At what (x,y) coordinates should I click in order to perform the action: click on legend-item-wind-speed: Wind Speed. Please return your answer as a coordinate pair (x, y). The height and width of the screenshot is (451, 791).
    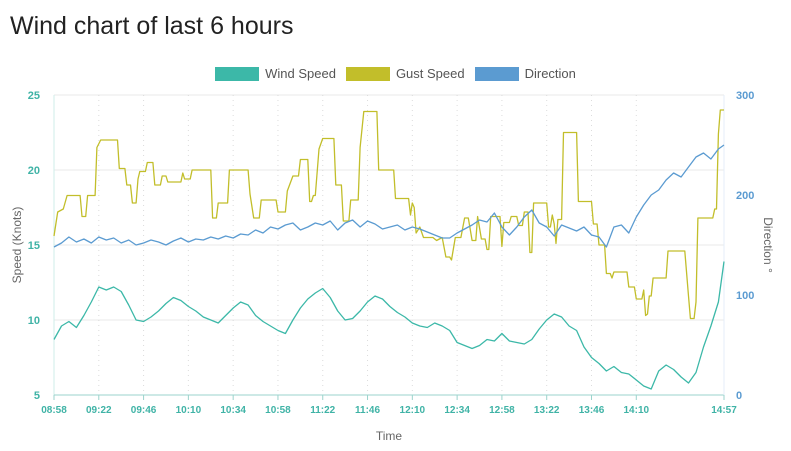
    Looking at the image, I should click on (275, 73).